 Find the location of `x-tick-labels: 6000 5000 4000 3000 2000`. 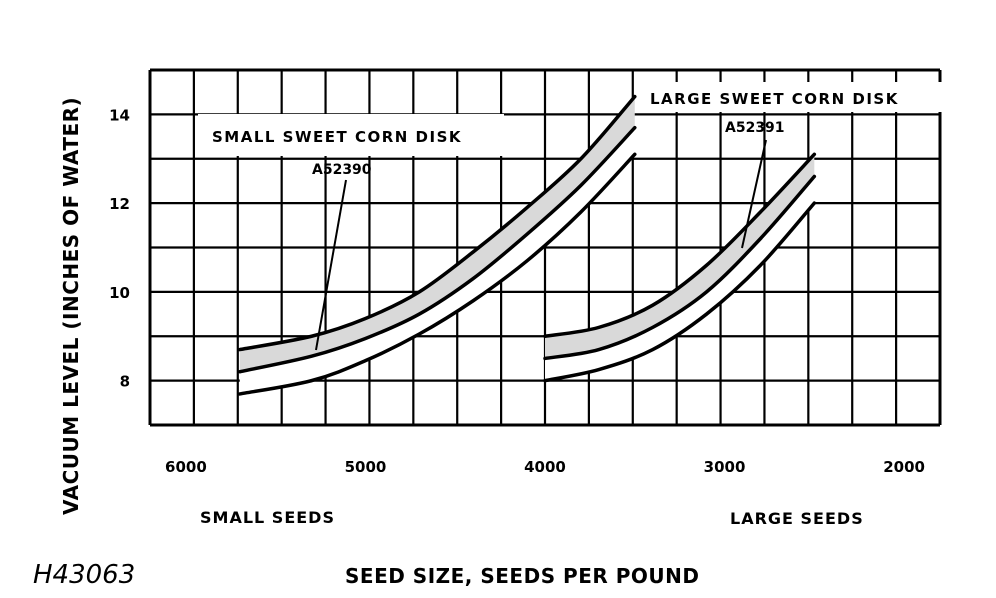

x-tick-labels: 6000 5000 4000 3000 2000 is located at coordinates (545, 467).